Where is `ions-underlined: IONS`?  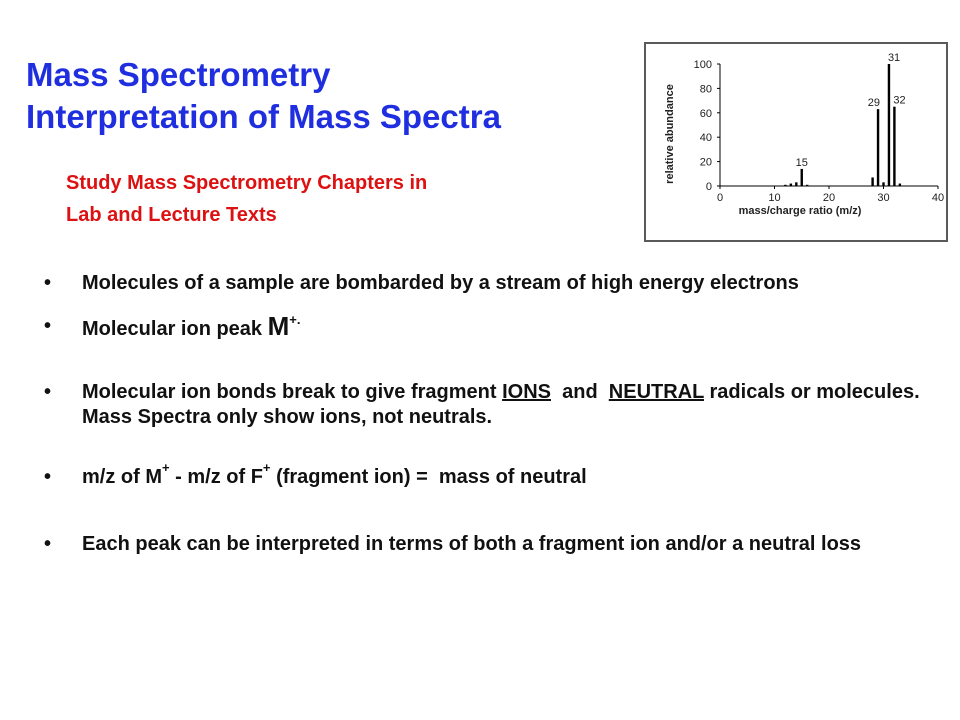
ions-underlined: IONS is located at coordinates (526, 392).